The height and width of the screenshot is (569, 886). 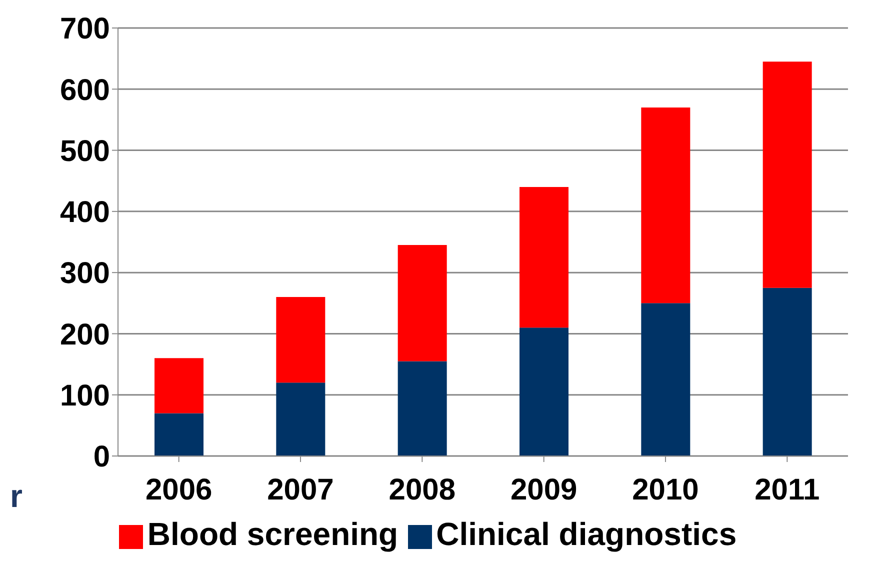 I want to click on y-tick-label: 400, so click(x=85, y=213).